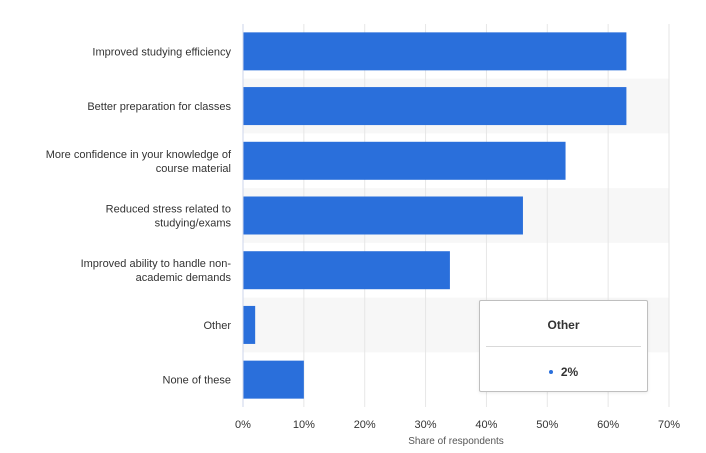 The height and width of the screenshot is (453, 706). I want to click on tooltip-title: Other, so click(563, 325).